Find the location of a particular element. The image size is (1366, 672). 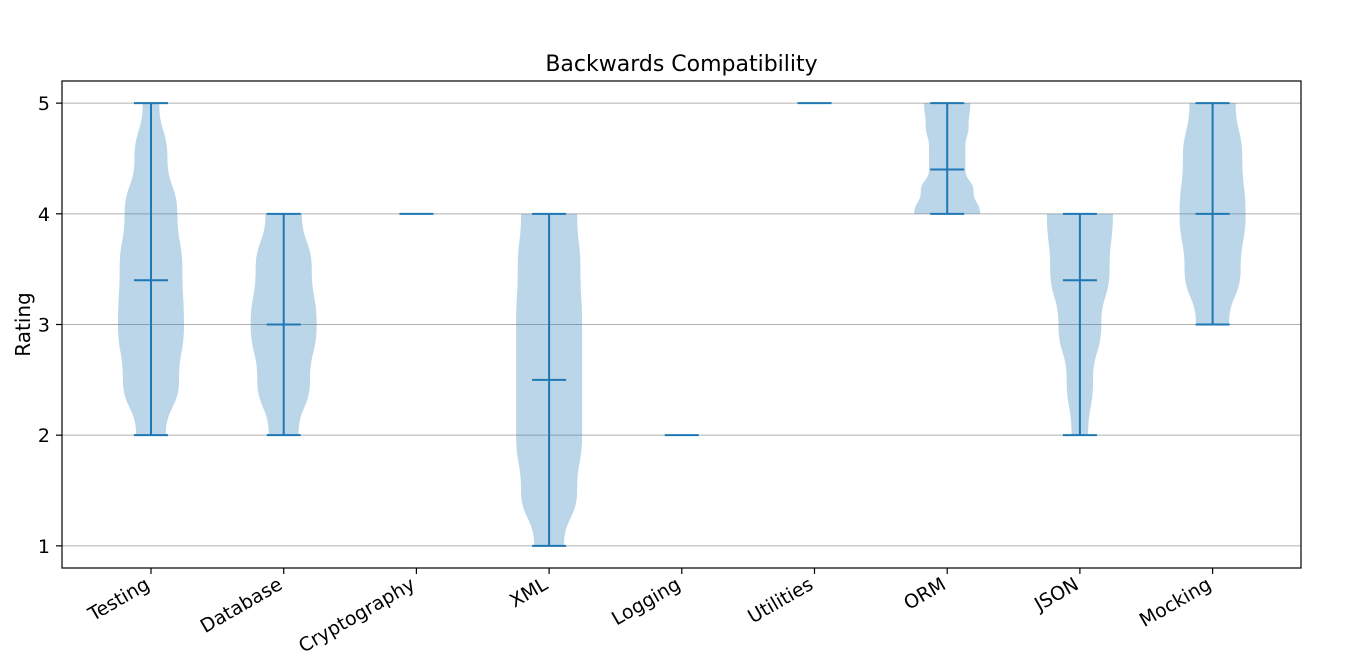

x-tick-label: Testing is located at coordinates (119, 599).